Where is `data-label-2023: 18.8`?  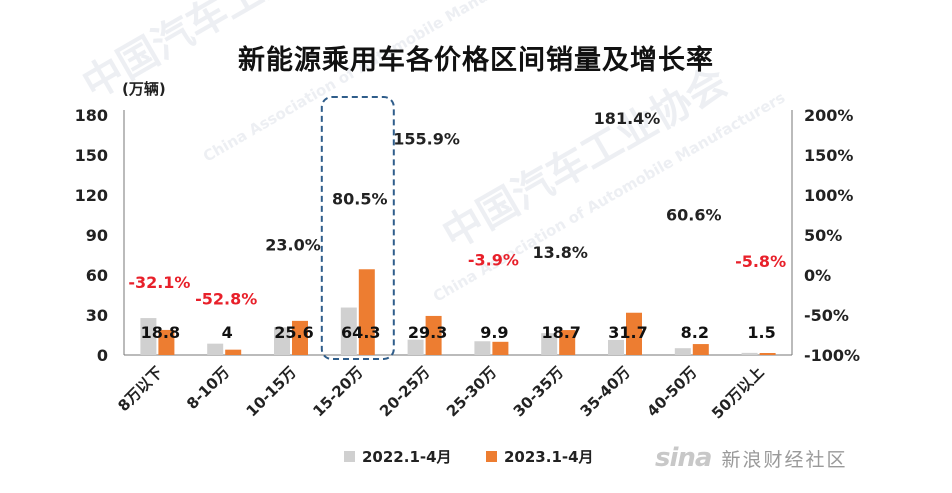 data-label-2023: 18.8 is located at coordinates (160, 332).